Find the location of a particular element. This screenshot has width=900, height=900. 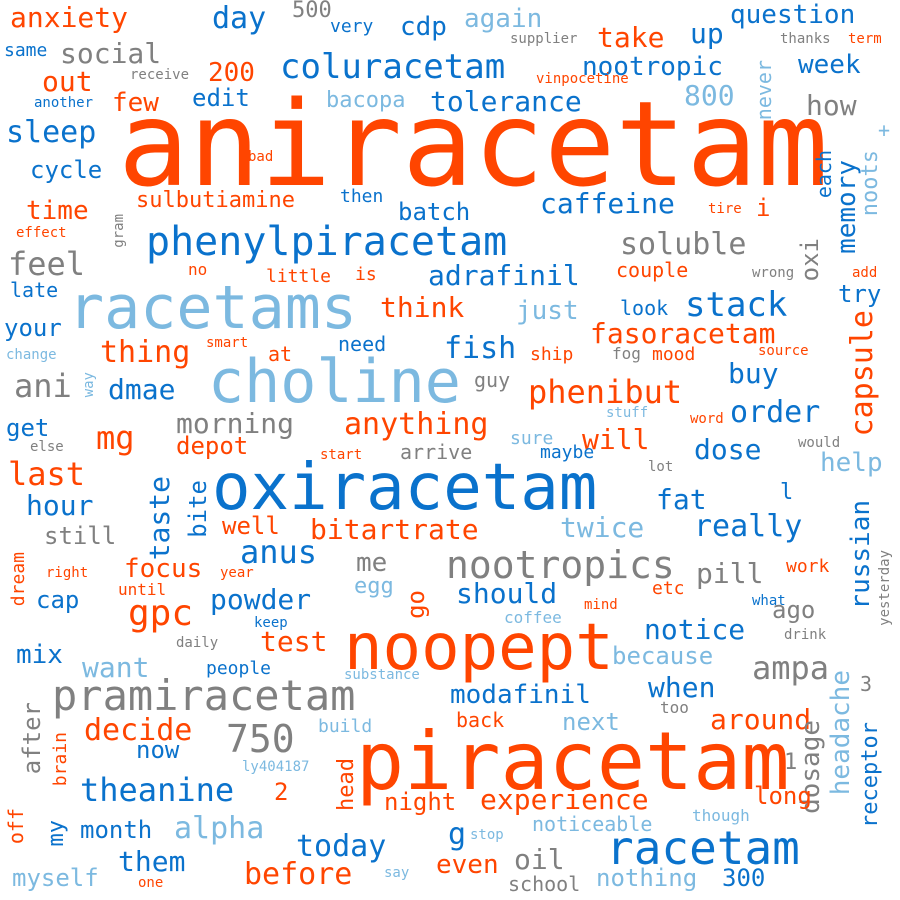

cloud-word: 1 is located at coordinates (791, 762).